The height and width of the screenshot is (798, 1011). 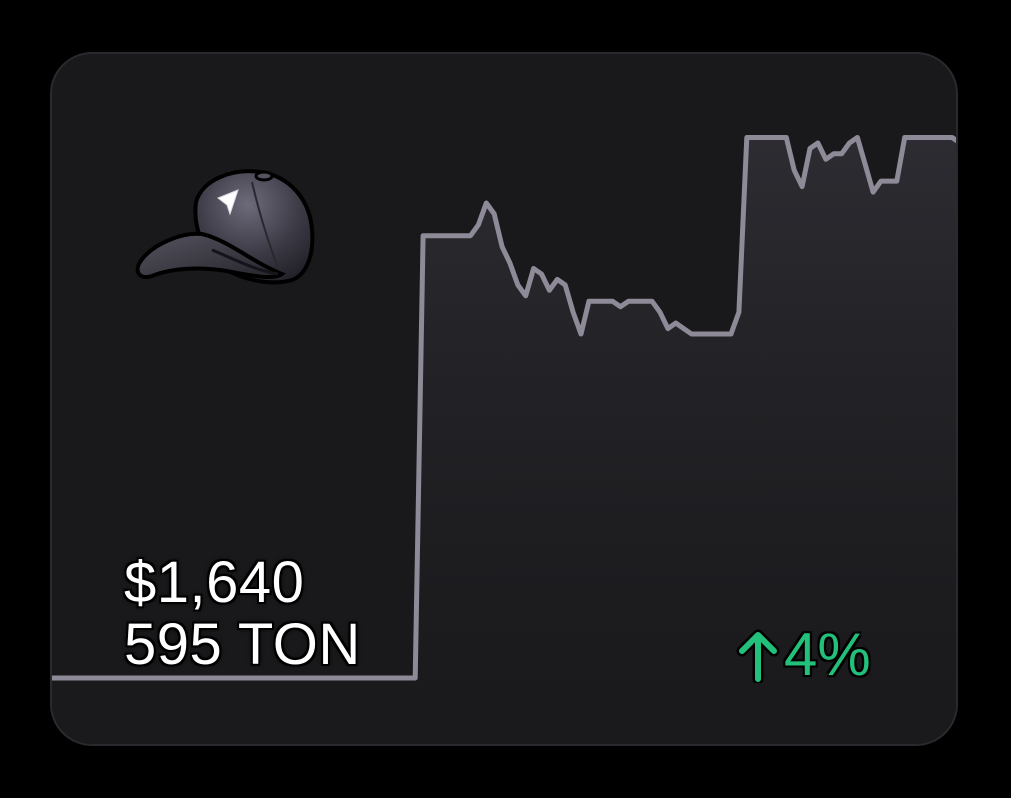 I want to click on price-usd: $1,640, so click(x=214, y=582).